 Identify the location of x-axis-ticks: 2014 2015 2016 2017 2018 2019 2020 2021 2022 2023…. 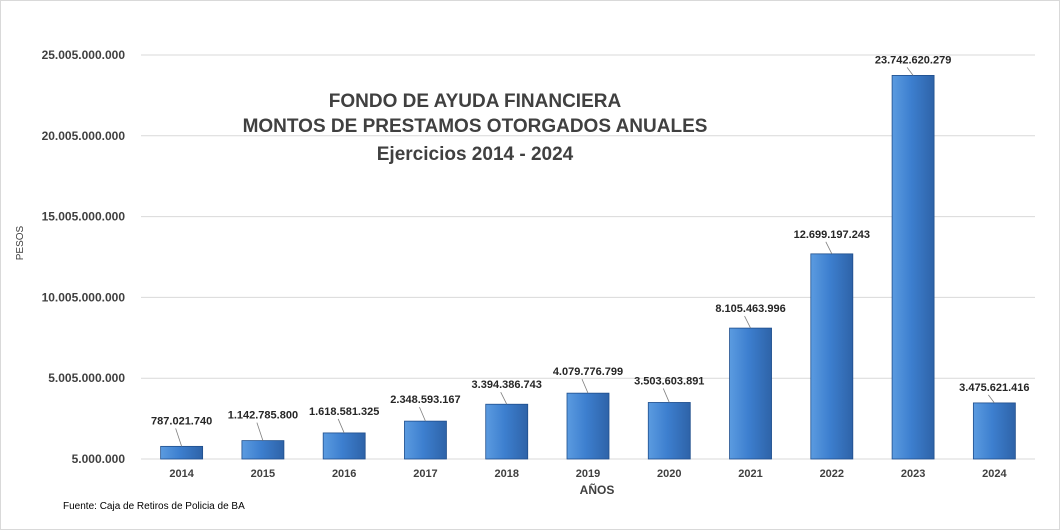
(588, 474).